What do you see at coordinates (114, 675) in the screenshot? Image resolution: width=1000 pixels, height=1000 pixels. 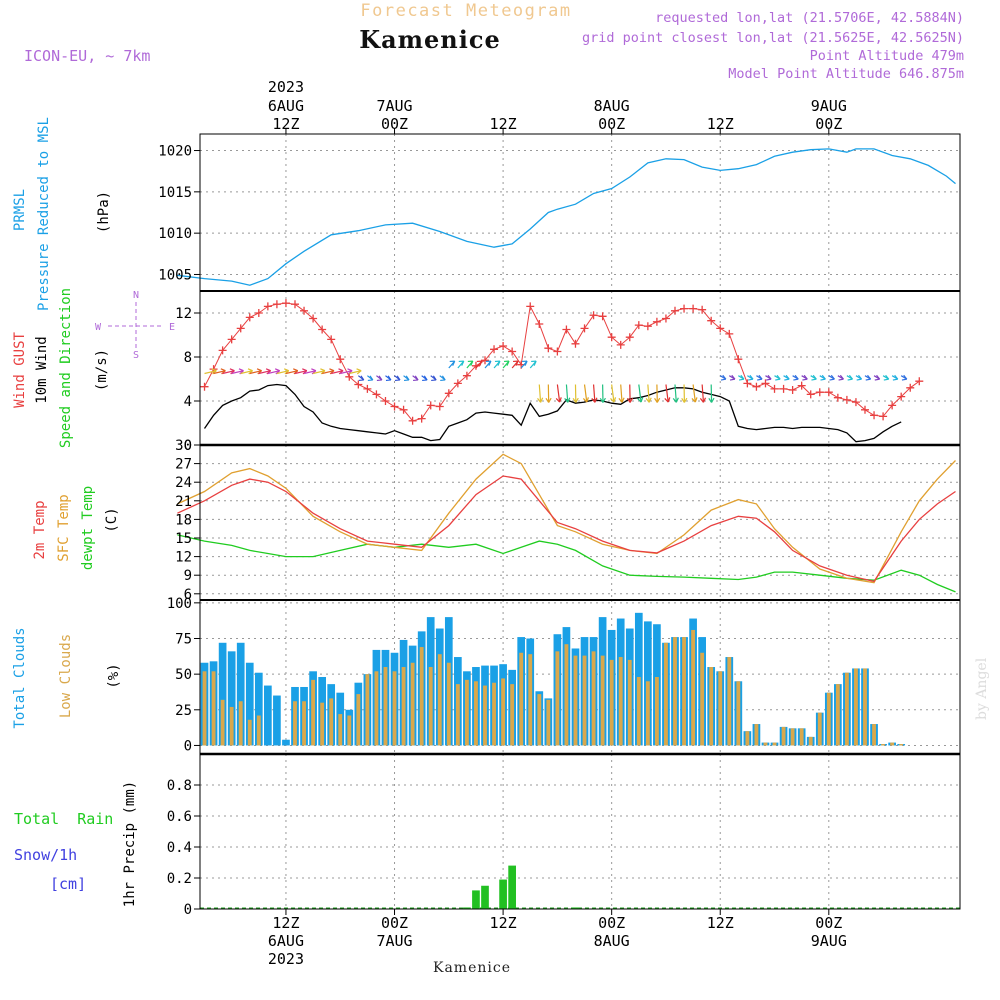 I see `label-pct: (%)` at bounding box center [114, 675].